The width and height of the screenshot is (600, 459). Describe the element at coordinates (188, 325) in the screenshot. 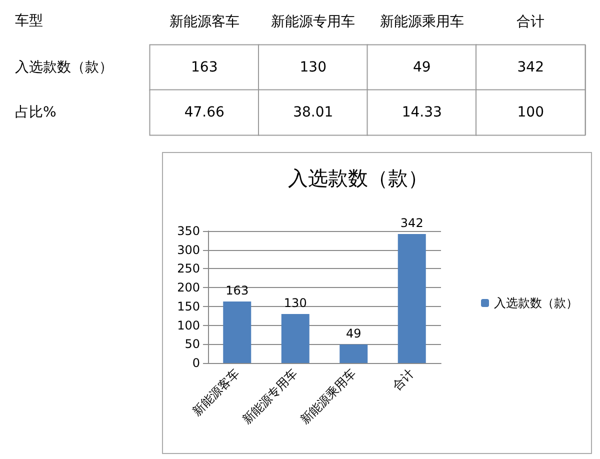

I see `y-tick-label: 100` at that location.